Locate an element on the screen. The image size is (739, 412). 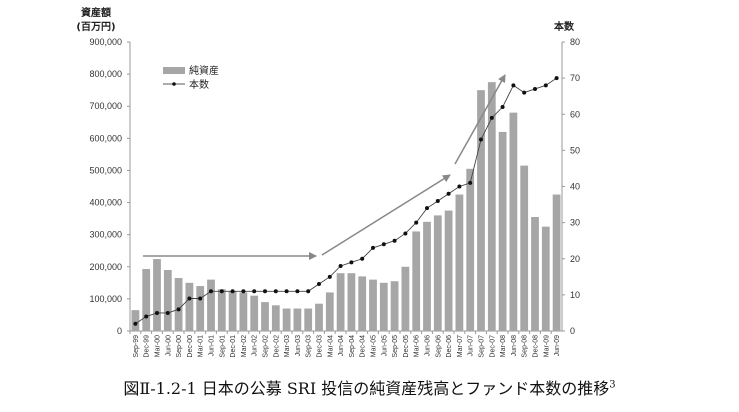
x-axis-tick-label: Dec-06 is located at coordinates (449, 346).